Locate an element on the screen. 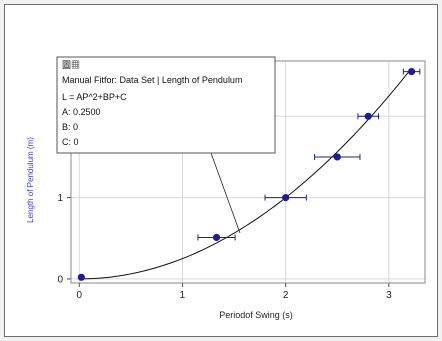 This screenshot has width=442, height=341. x-tick-label: 3 is located at coordinates (389, 295).